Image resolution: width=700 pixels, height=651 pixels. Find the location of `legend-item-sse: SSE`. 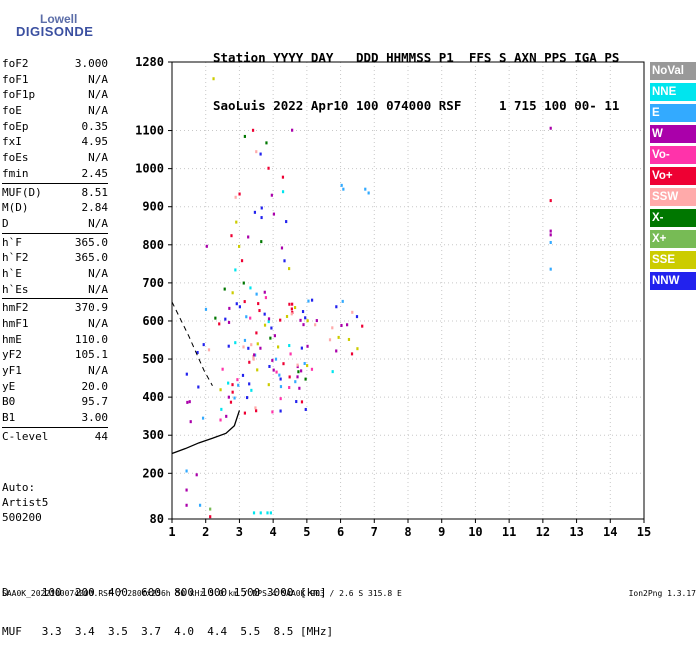

legend-item-sse: SSE is located at coordinates (673, 260).